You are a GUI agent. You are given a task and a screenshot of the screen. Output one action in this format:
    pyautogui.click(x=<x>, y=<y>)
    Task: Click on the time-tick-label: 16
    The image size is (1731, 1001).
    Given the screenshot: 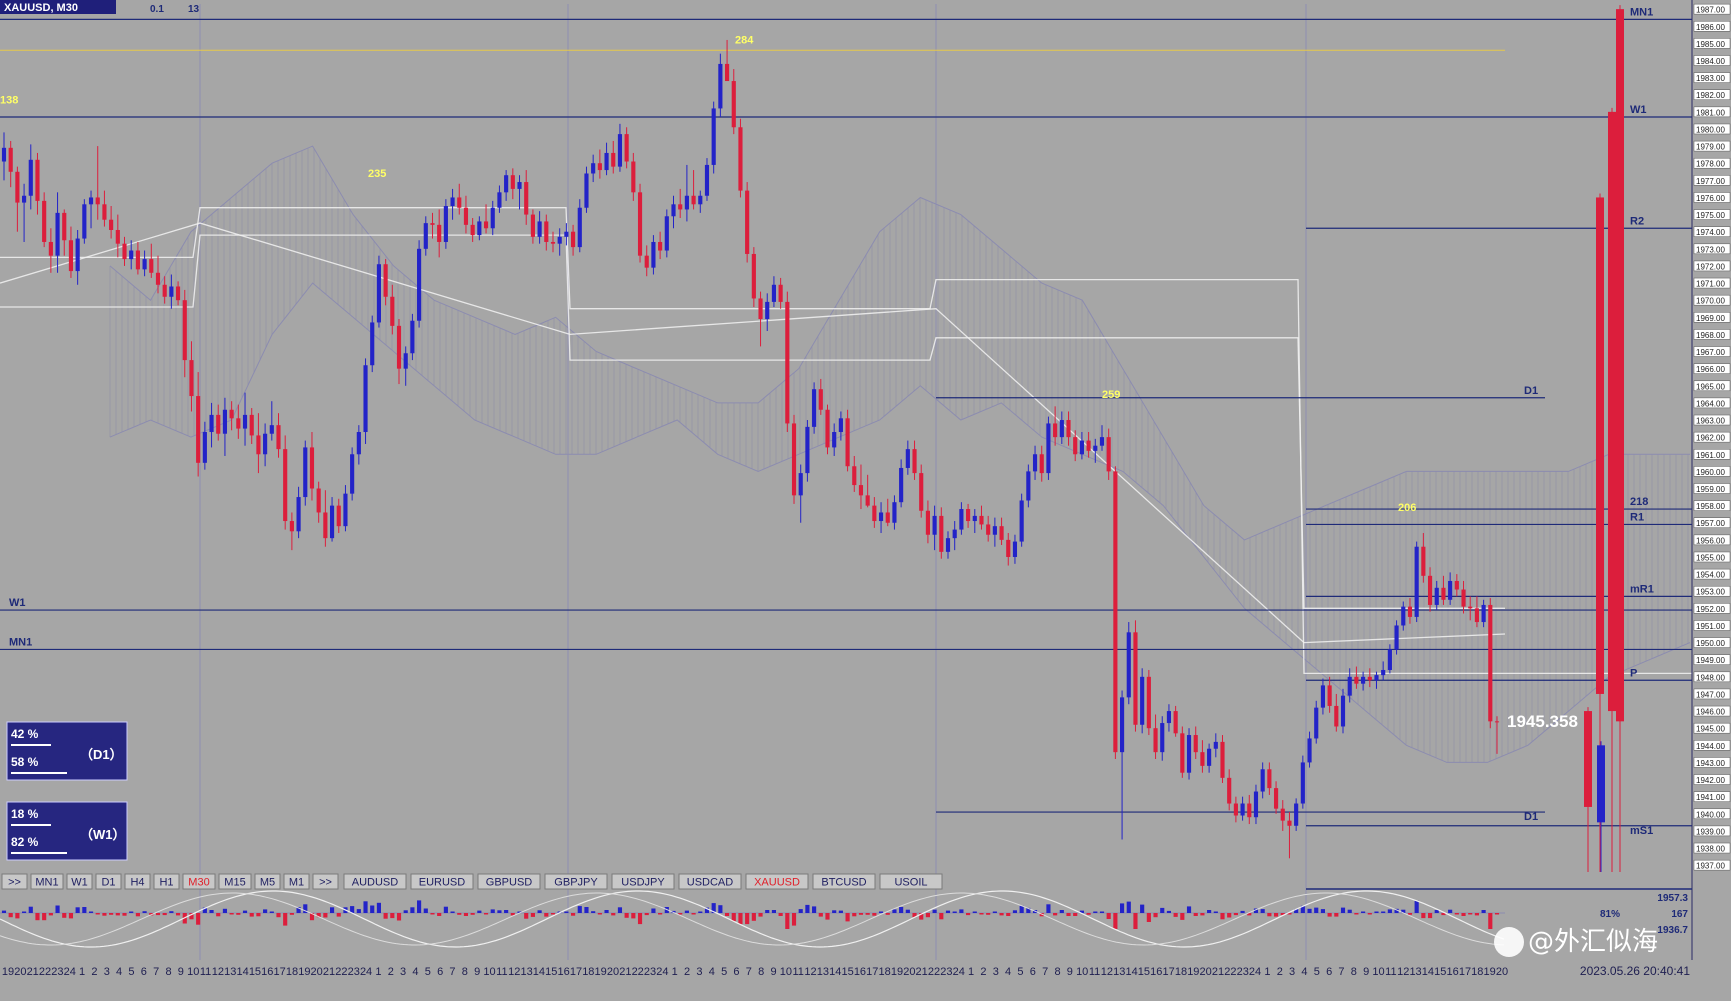 What is the action you would take?
    pyautogui.click(x=267, y=972)
    